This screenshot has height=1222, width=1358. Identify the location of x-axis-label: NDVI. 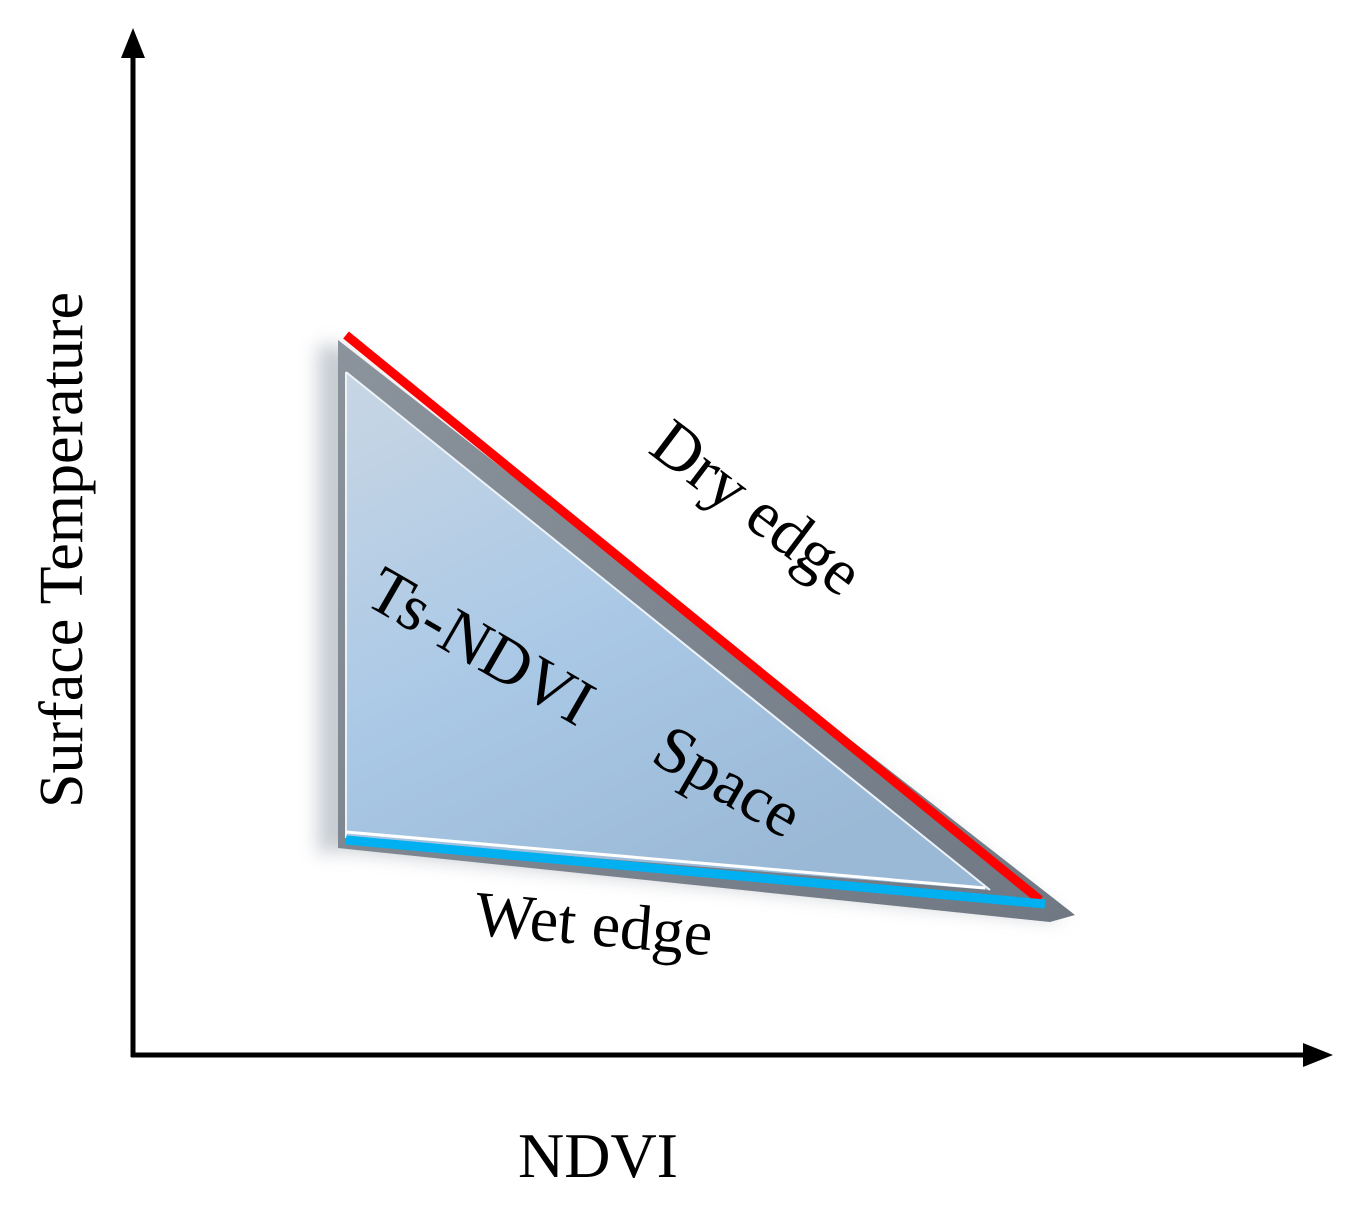
(598, 1155).